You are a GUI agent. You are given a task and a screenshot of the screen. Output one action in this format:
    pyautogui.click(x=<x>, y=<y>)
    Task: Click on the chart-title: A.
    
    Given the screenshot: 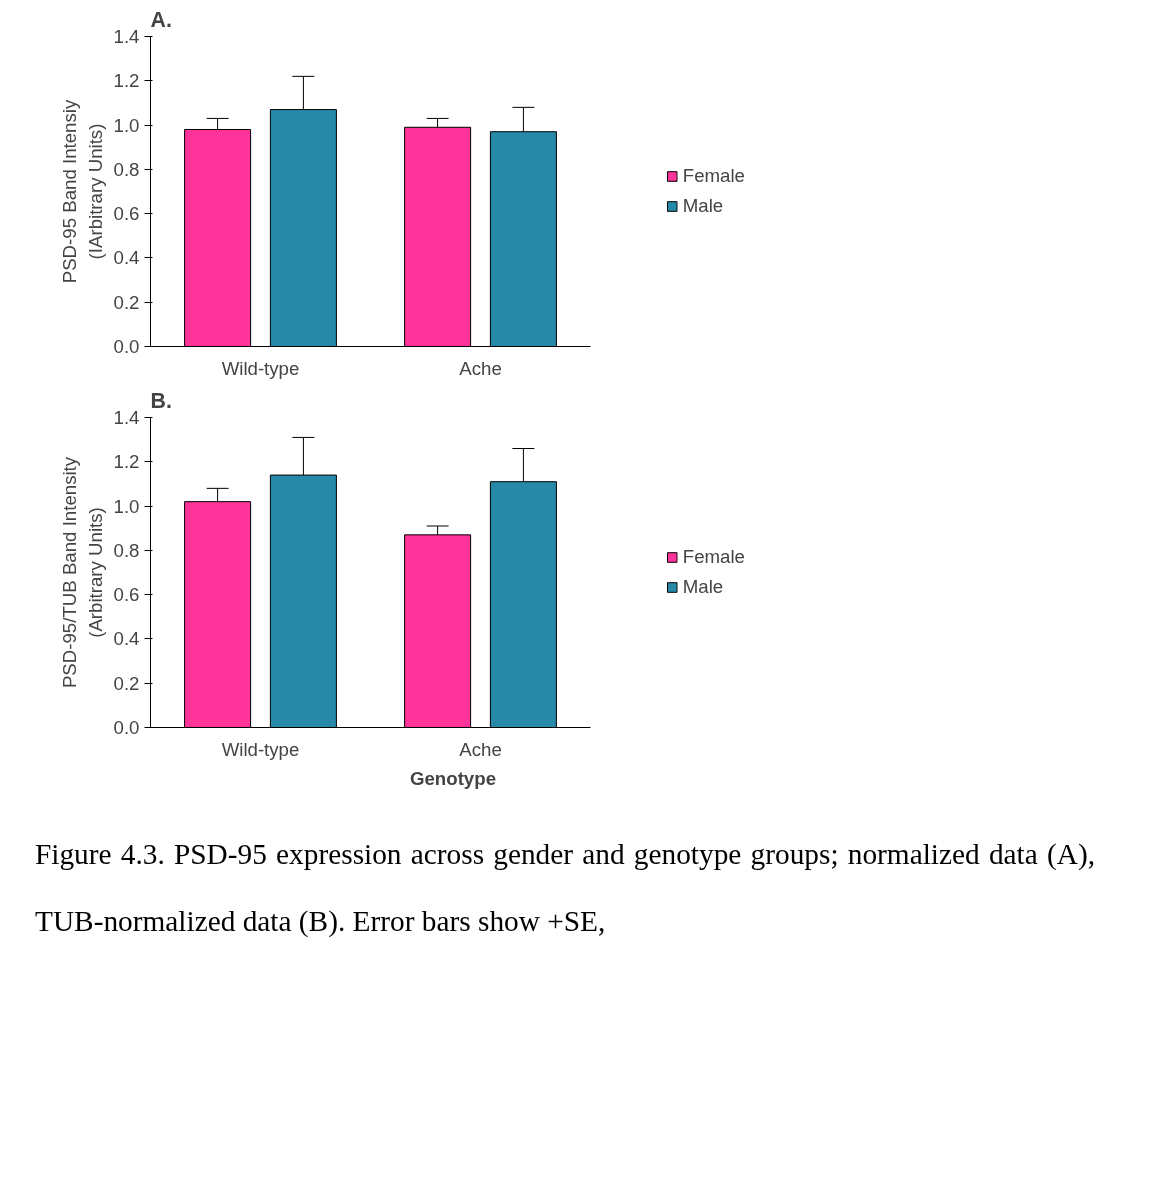 What is the action you would take?
    pyautogui.click(x=161, y=19)
    